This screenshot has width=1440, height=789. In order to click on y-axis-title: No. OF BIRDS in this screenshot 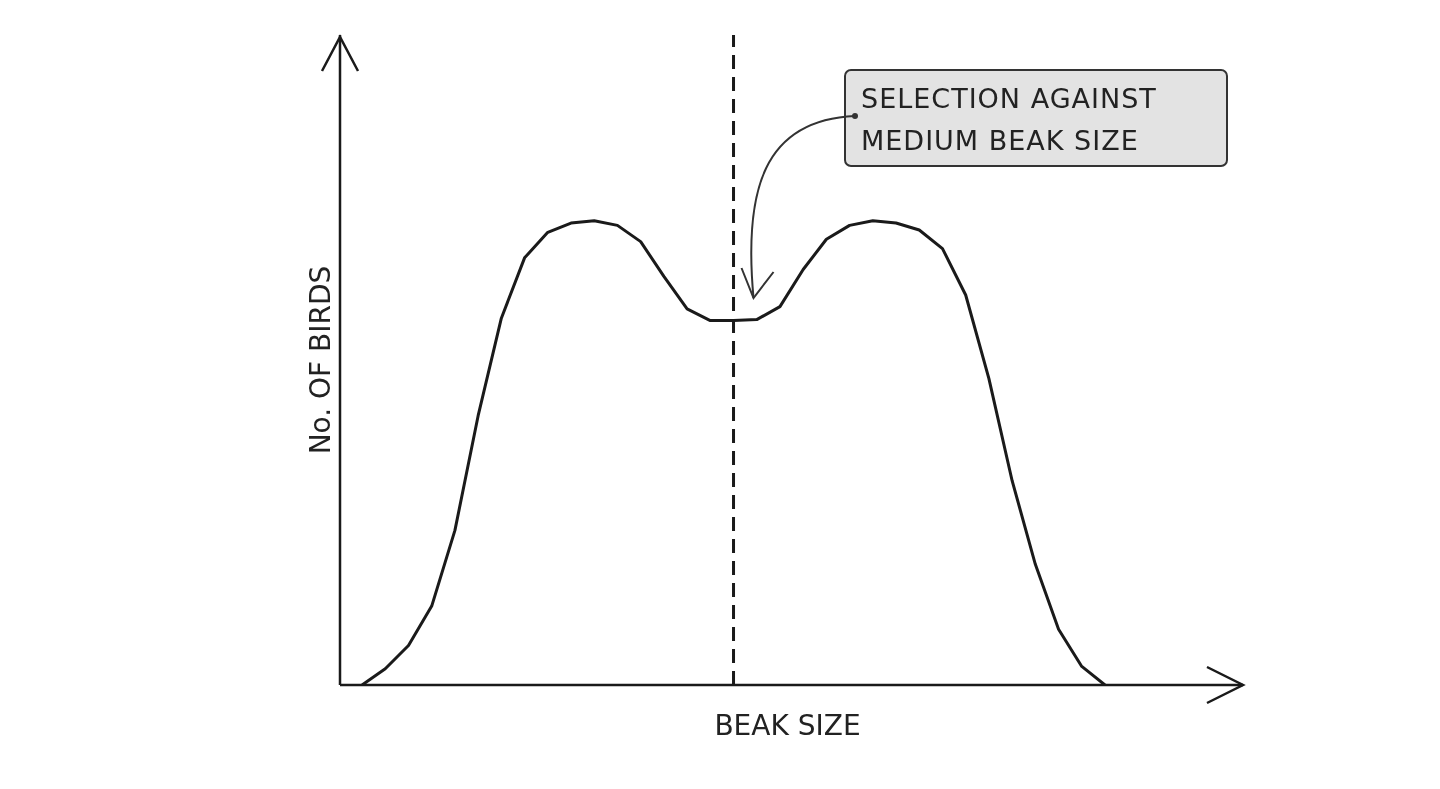, I will do `click(320, 360)`.